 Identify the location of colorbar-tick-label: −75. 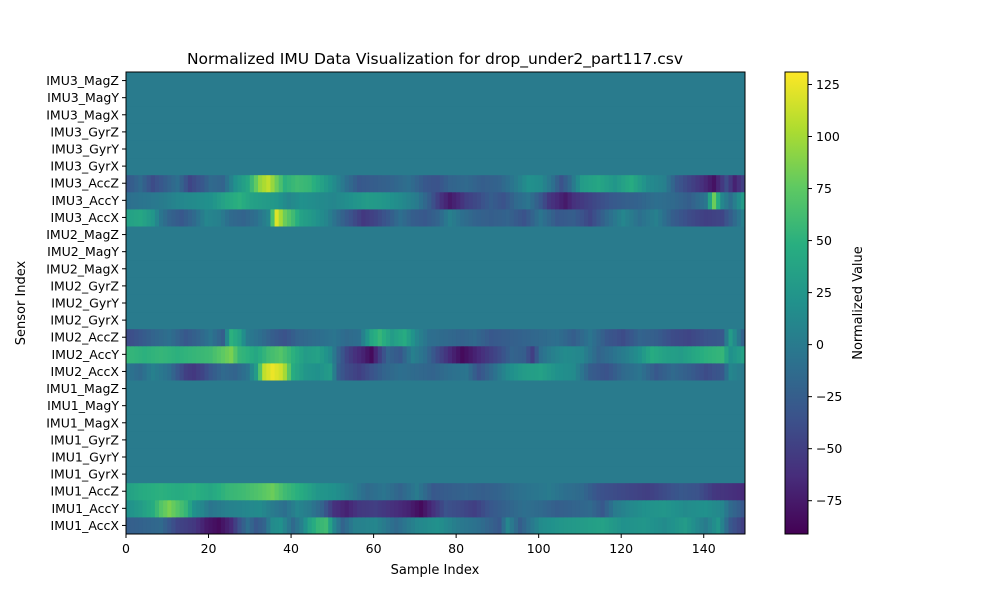
(829, 500).